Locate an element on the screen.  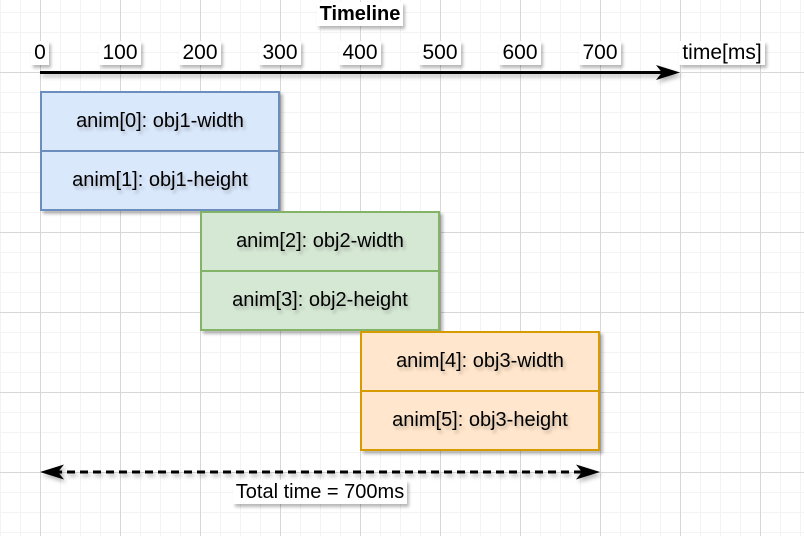
track-obj1: anim[0]: obj1-width anim[1]: obj1-height is located at coordinates (160, 151).